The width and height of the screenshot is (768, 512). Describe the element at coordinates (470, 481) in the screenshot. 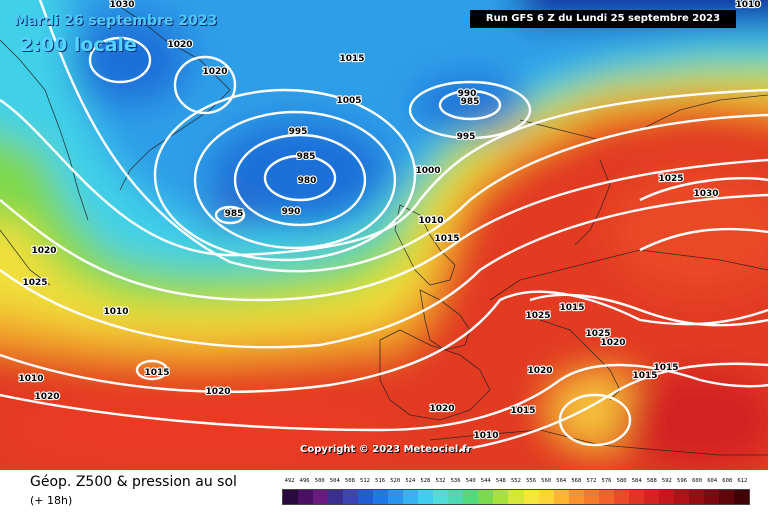

I see `scale-value-540: 540` at that location.